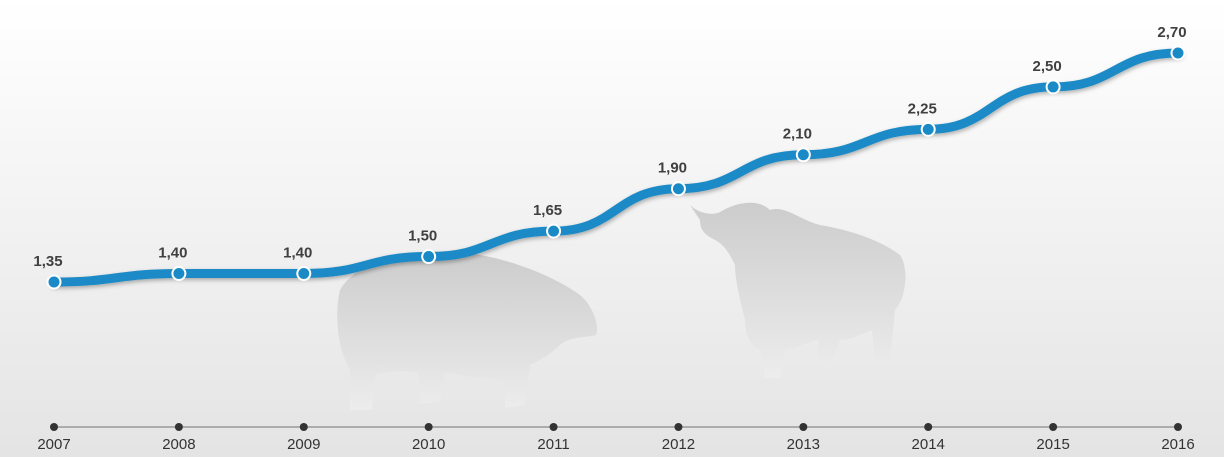 The image size is (1224, 457). What do you see at coordinates (678, 444) in the screenshot?
I see `x-tick-label: 2012` at bounding box center [678, 444].